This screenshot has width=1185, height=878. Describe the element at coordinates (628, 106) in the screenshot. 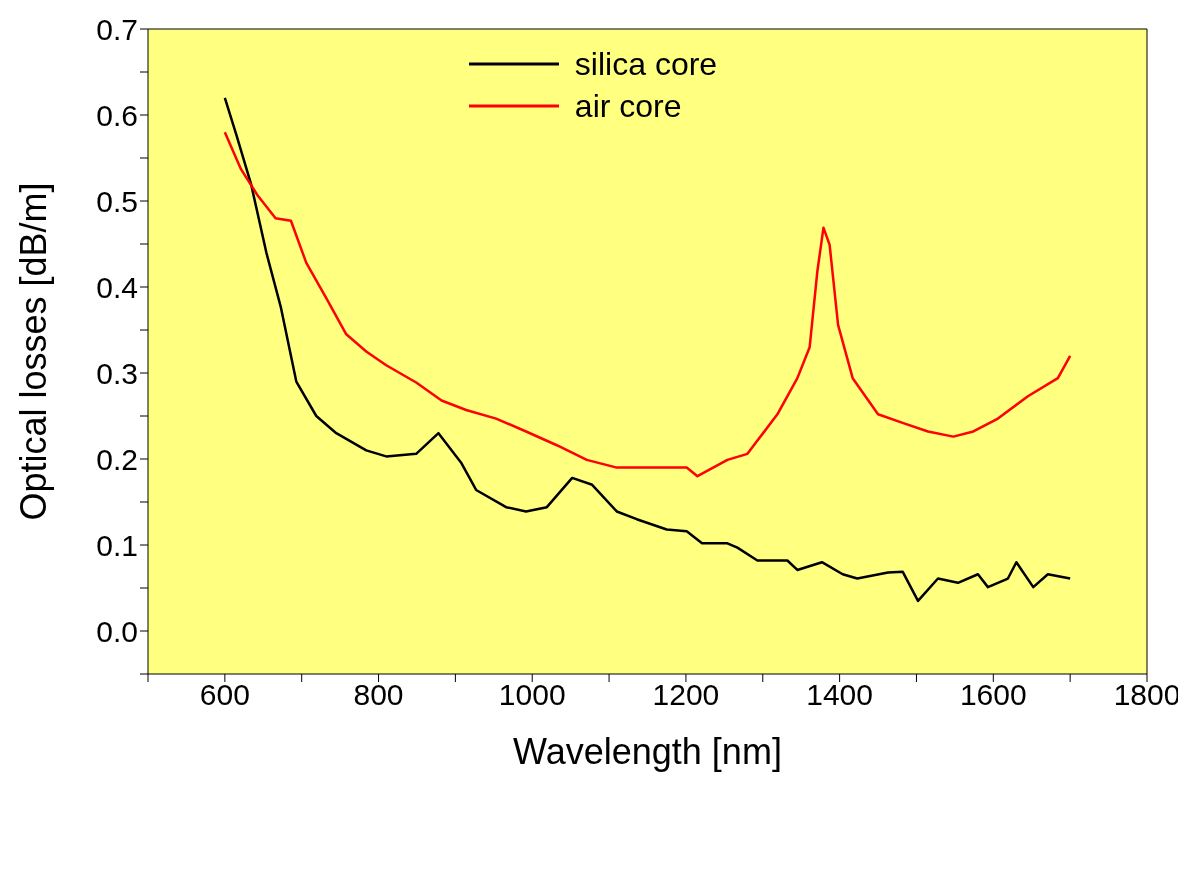

I see `legend-label: air core` at that location.